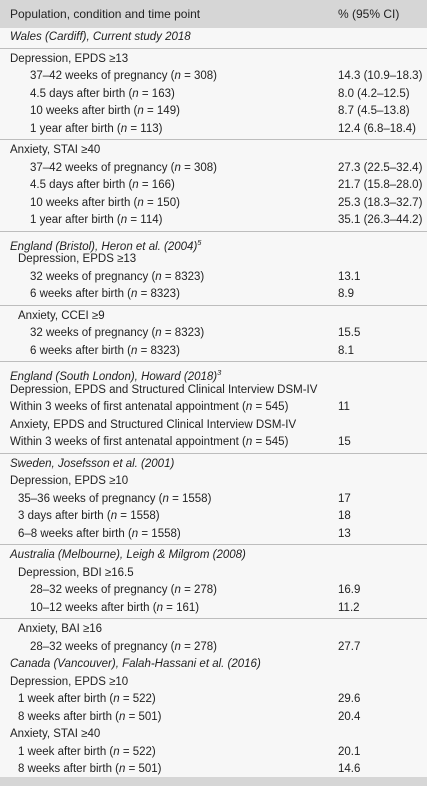  Describe the element at coordinates (105, 202) in the screenshot. I see `time-point: 10 weeks after birth (n = 150)` at that location.